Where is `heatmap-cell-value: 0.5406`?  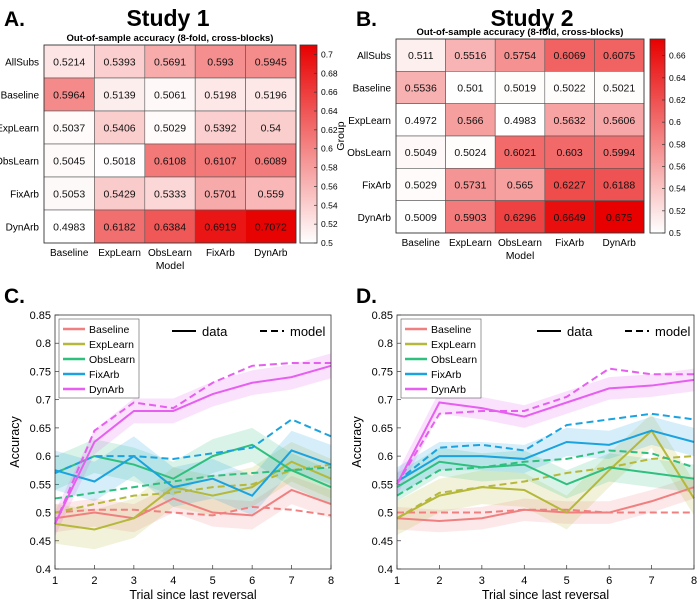
heatmap-cell-value: 0.5406 is located at coordinates (120, 129).